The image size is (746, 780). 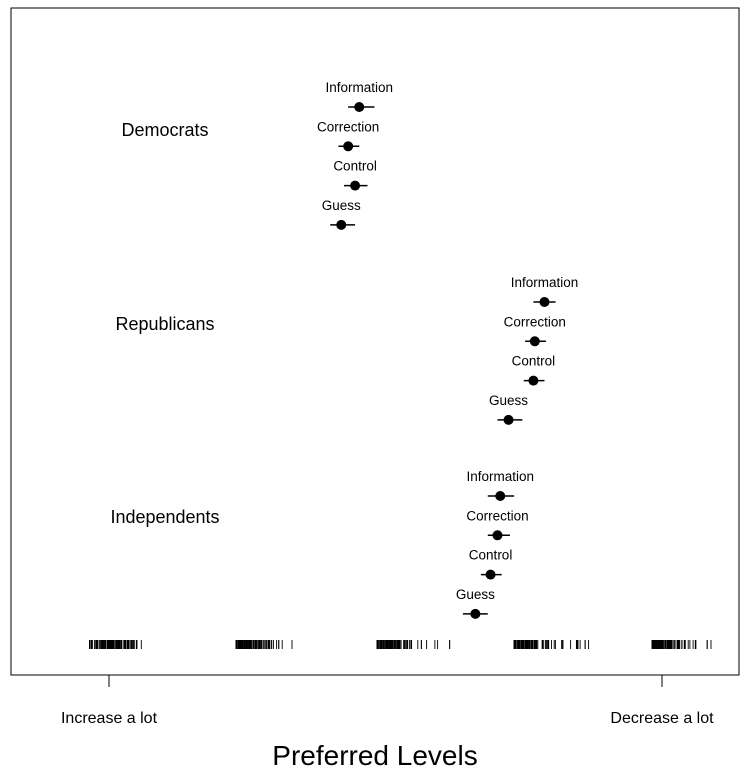 I want to click on rug-plot, so click(x=400, y=644).